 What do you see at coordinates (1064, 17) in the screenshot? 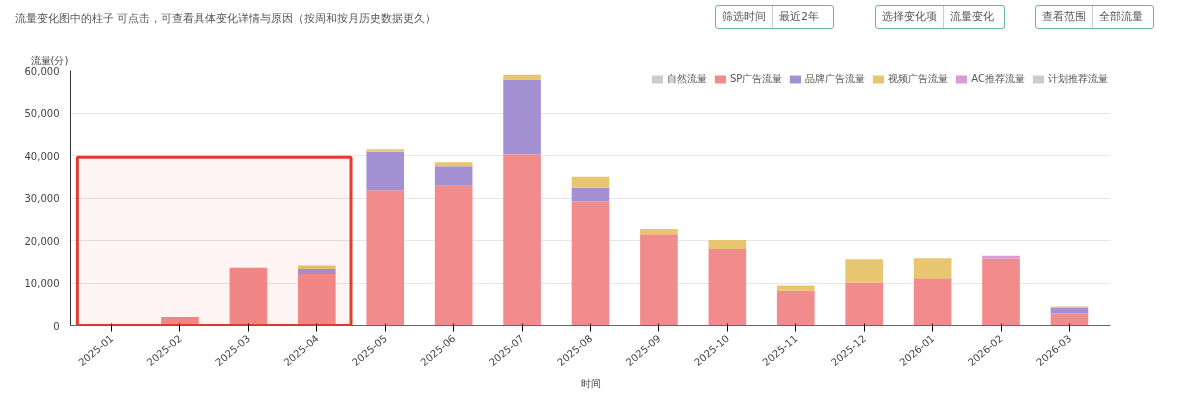
I see `text: 查看范围` at bounding box center [1064, 17].